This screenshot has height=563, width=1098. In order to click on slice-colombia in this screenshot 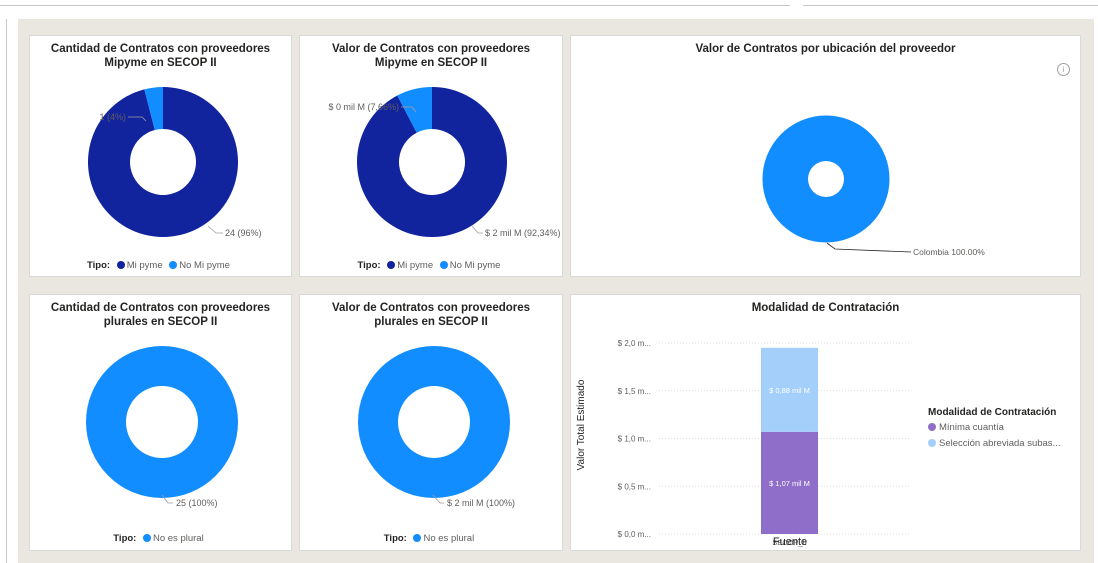, I will do `click(826, 179)`.